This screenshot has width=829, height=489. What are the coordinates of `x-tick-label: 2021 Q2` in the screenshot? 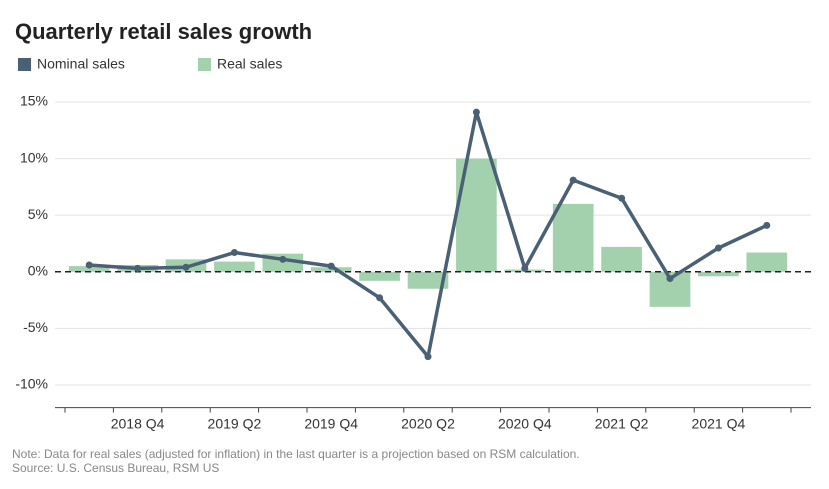 It's located at (622, 423).